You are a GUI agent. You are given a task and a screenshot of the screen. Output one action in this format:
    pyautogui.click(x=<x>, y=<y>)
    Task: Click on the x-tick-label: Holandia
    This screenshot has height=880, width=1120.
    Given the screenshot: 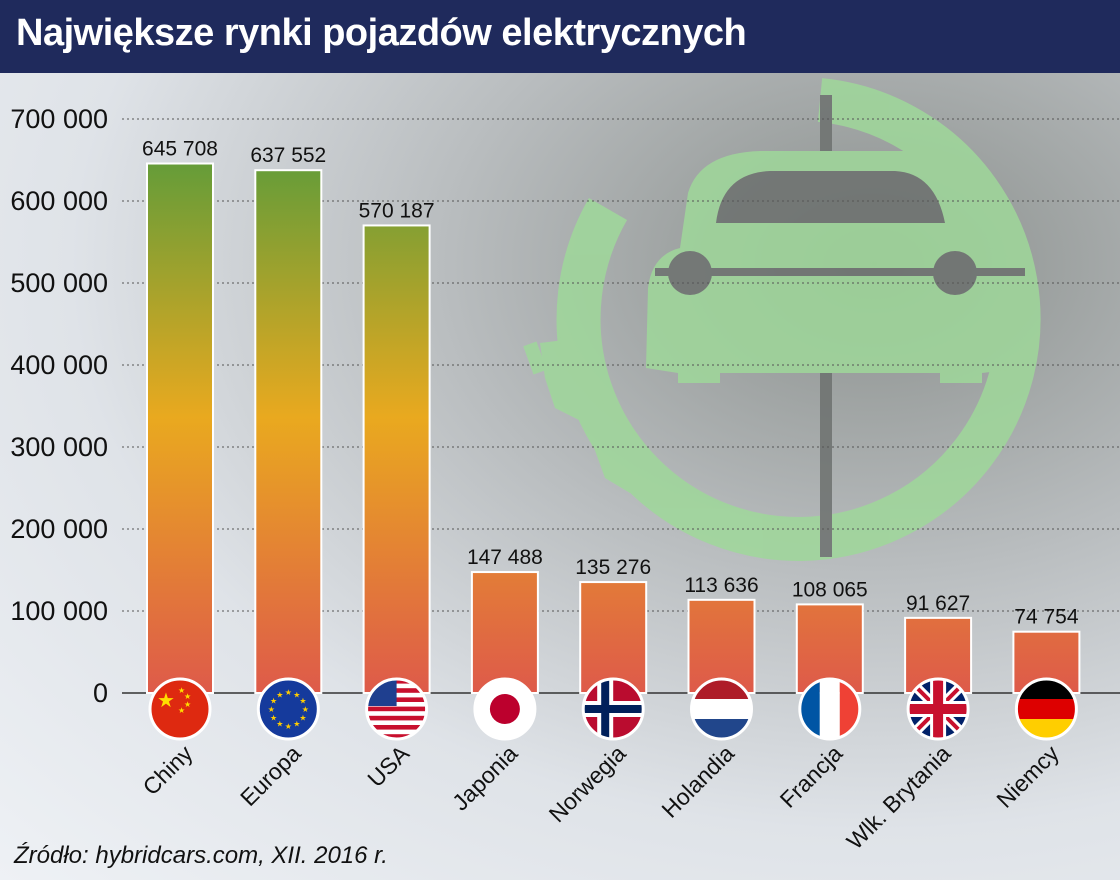 What is the action you would take?
    pyautogui.click(x=697, y=781)
    